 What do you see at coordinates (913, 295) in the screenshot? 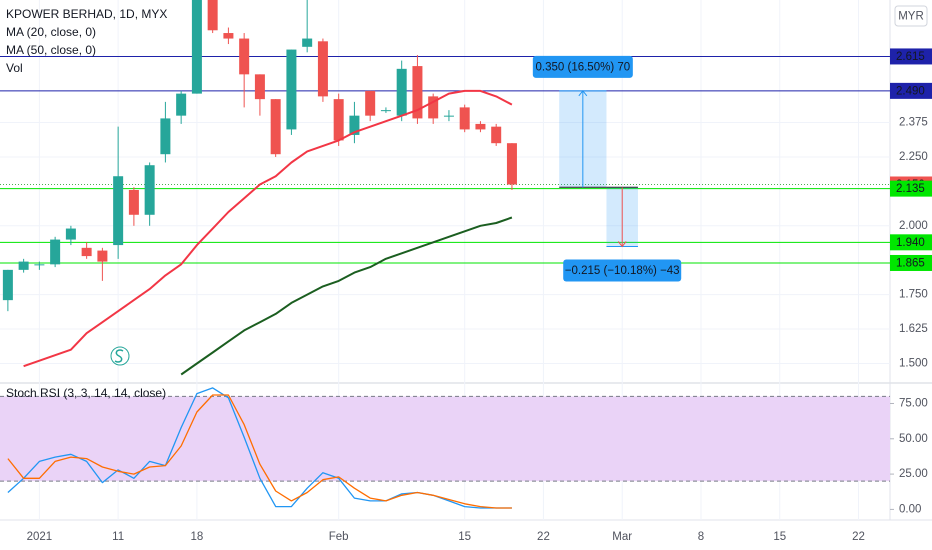
I see `y-tick-label: 1.750` at bounding box center [913, 295].